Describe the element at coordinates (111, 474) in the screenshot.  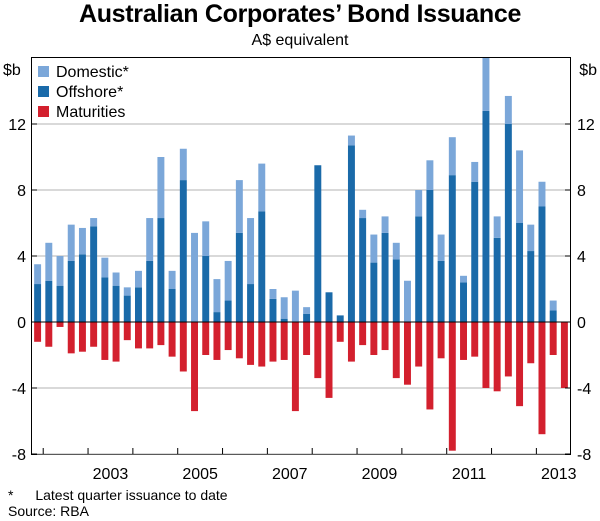
I see `x-tick-label: 2003` at that location.